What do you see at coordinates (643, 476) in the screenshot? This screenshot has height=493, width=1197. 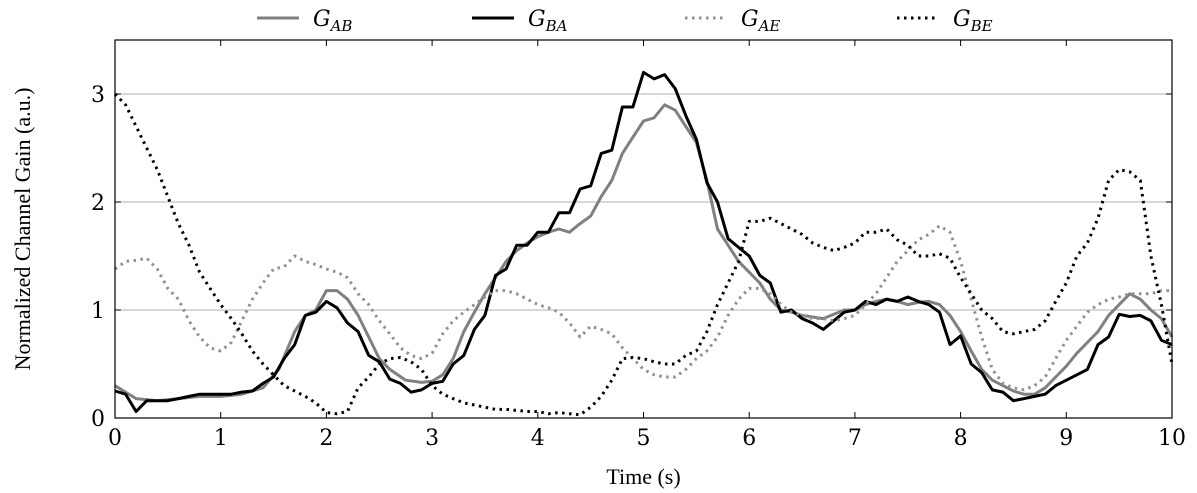 I see `x-axis-title: Time (s)` at bounding box center [643, 476].